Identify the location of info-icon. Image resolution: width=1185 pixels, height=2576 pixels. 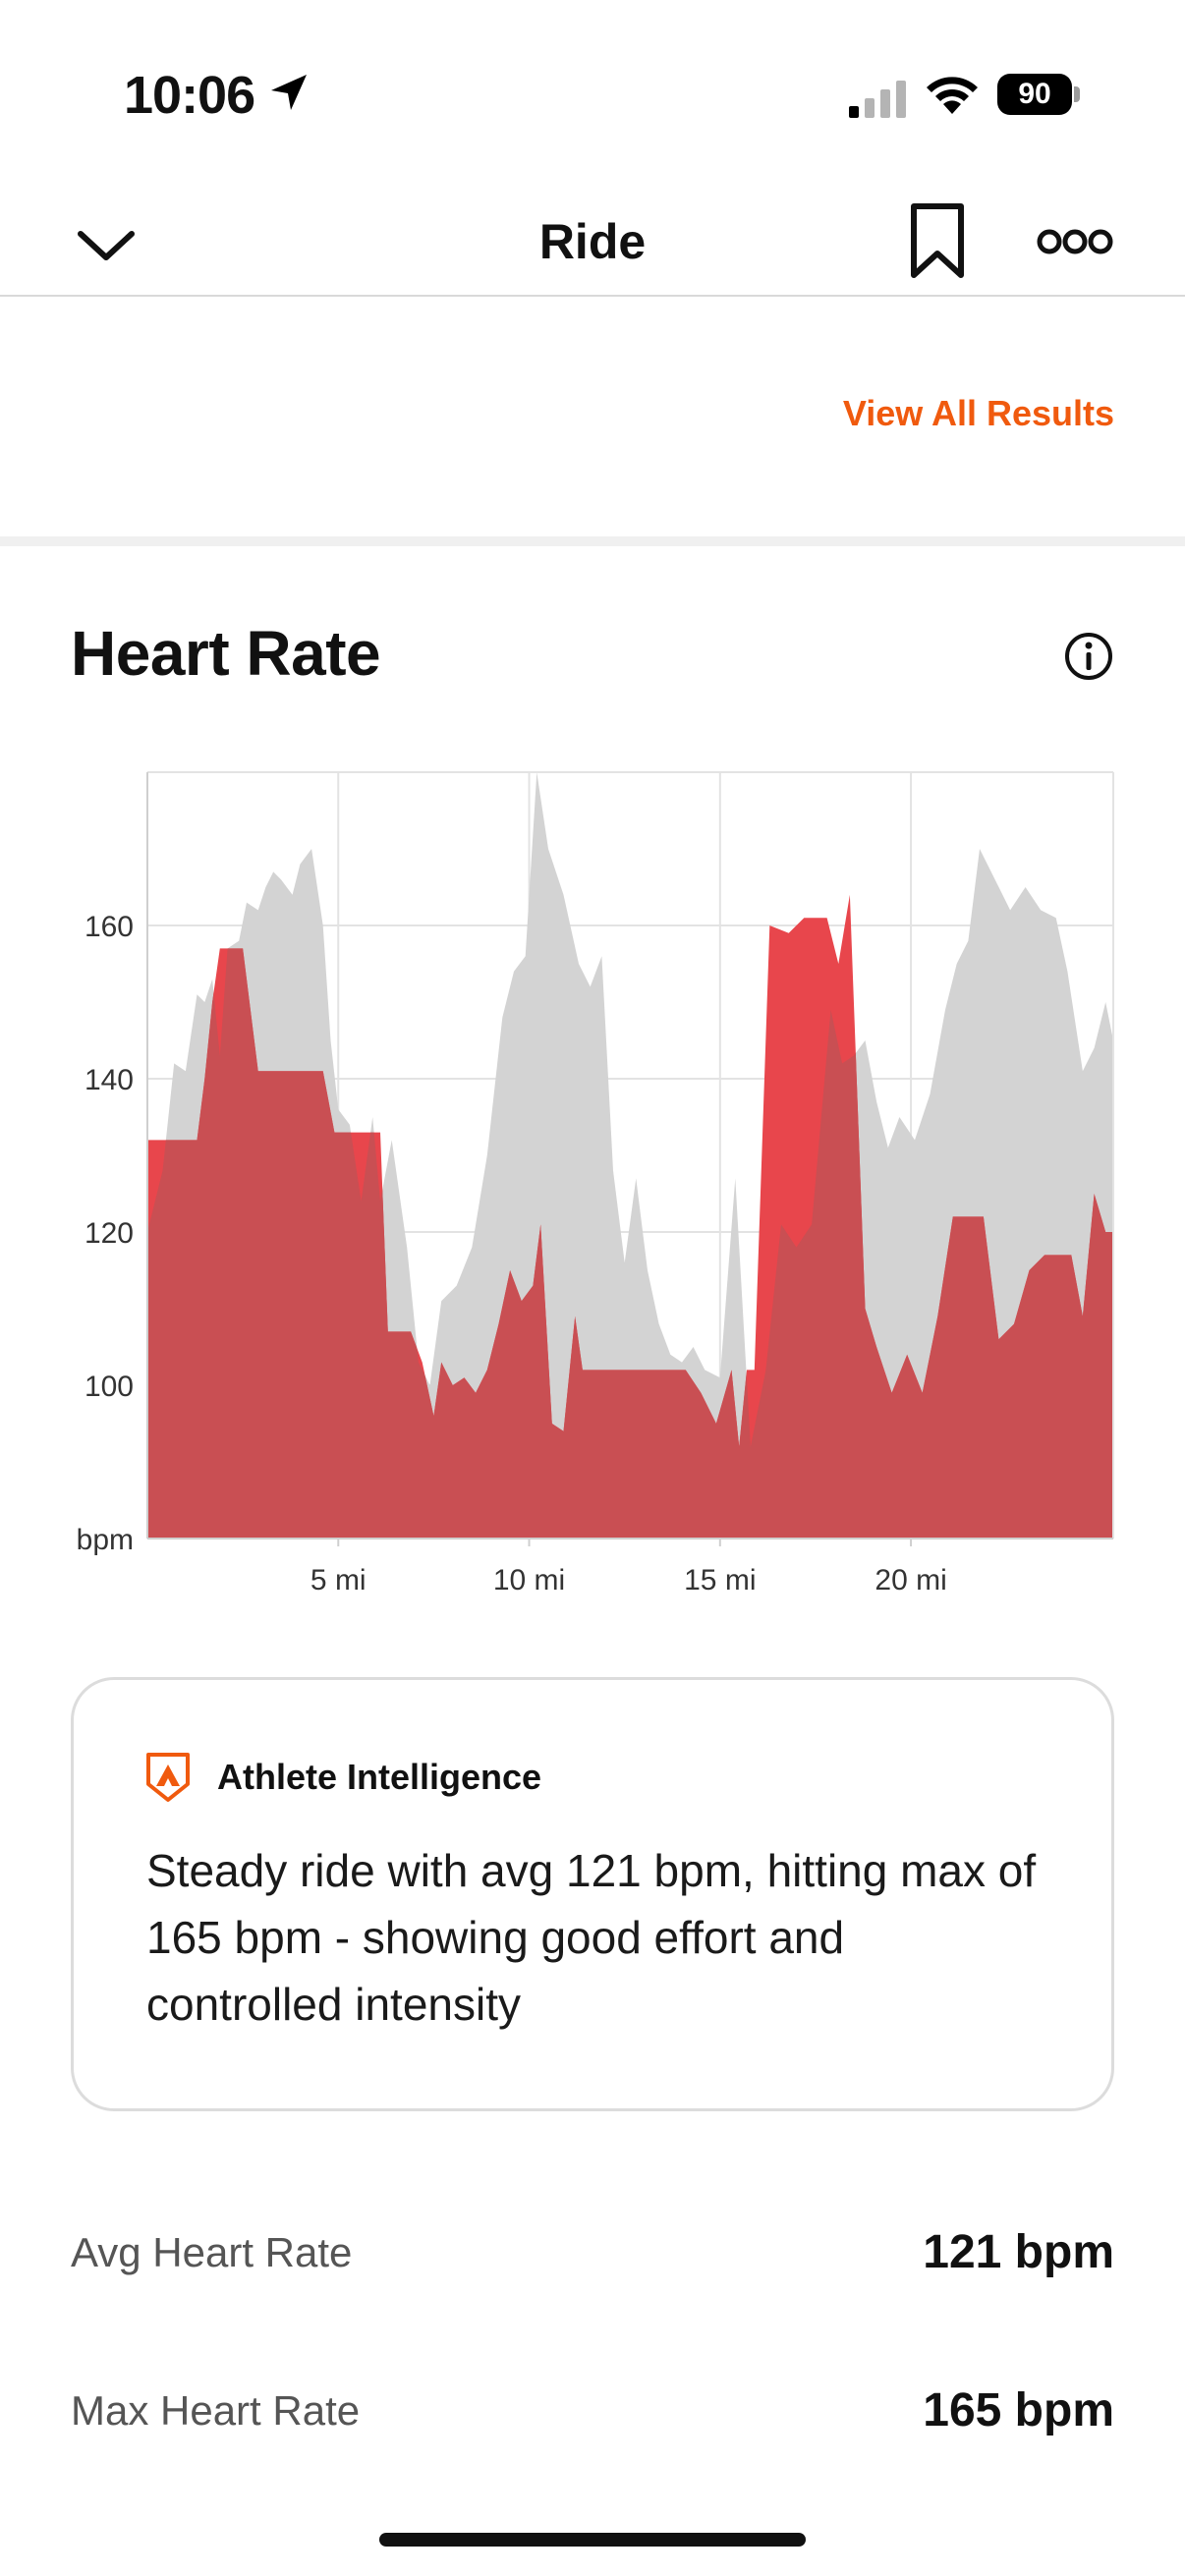
(1088, 656).